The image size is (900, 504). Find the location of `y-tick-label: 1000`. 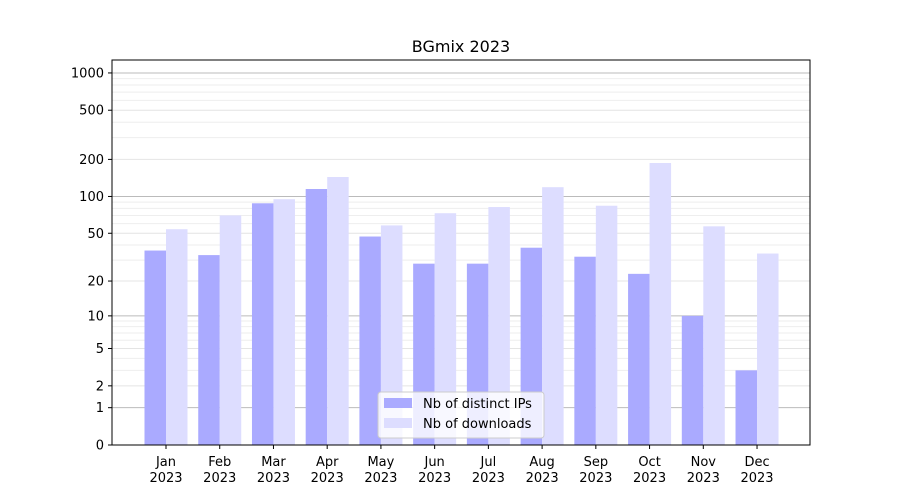

y-tick-label: 1000 is located at coordinates (87, 73).